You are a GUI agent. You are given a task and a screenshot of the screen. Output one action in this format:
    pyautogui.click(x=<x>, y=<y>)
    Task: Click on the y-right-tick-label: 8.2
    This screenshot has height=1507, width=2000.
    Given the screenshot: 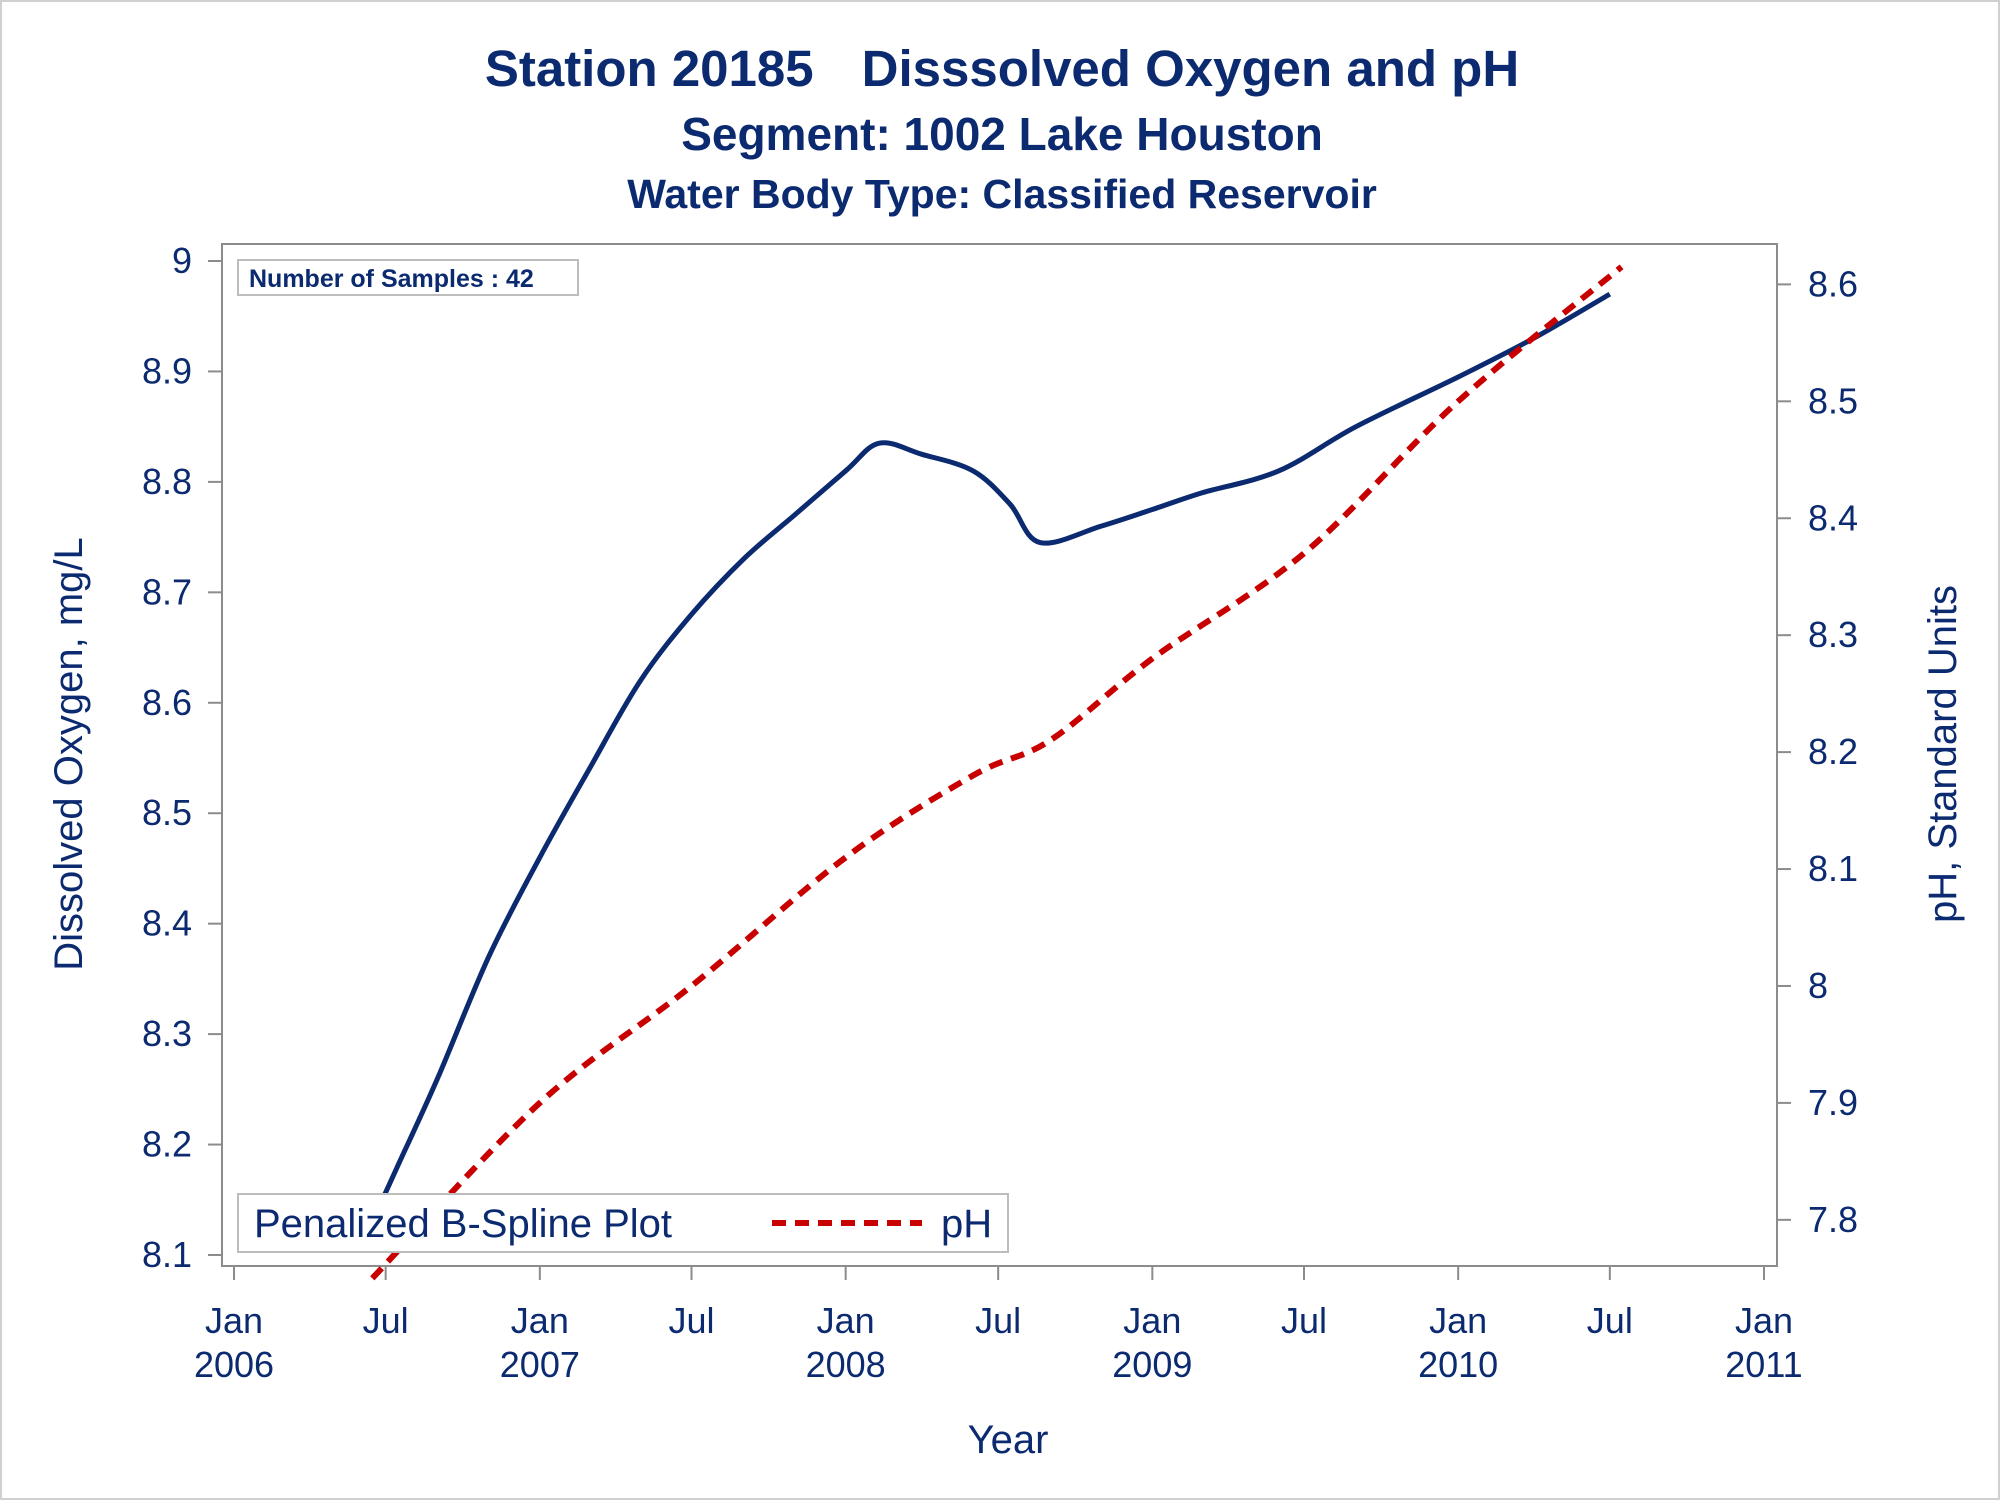 What is the action you would take?
    pyautogui.click(x=1833, y=751)
    